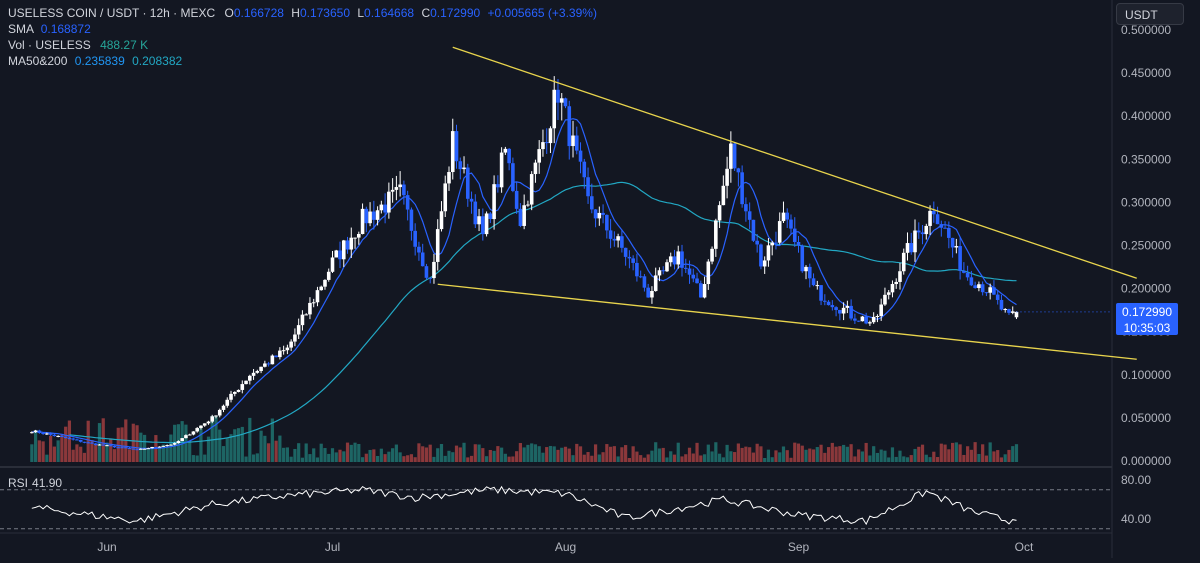 Image resolution: width=1200 pixels, height=563 pixels. Describe the element at coordinates (295, 13) in the screenshot. I see `high-label: H` at that location.